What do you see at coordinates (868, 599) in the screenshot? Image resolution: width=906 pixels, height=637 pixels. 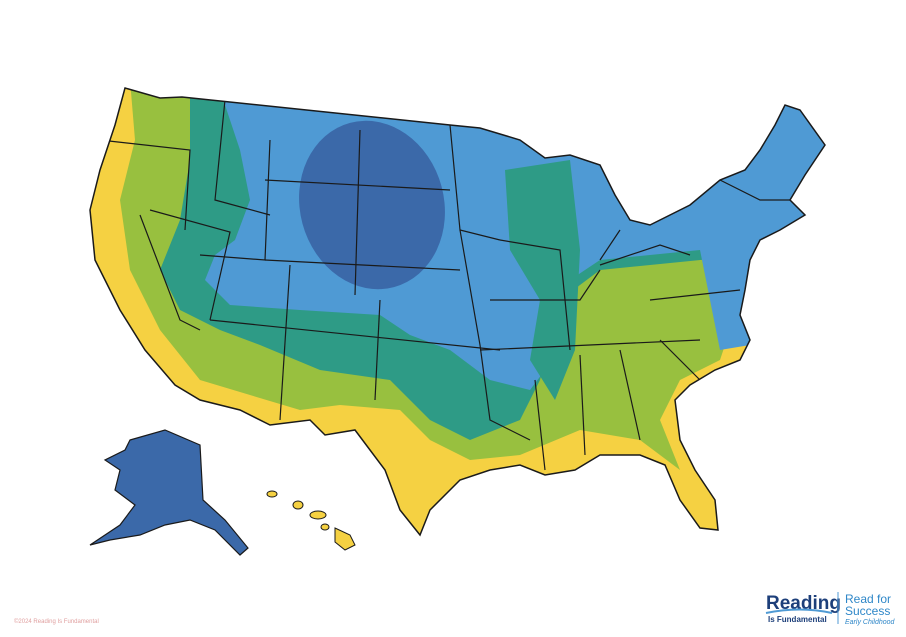 I see `partner-line1: Read for` at bounding box center [868, 599].